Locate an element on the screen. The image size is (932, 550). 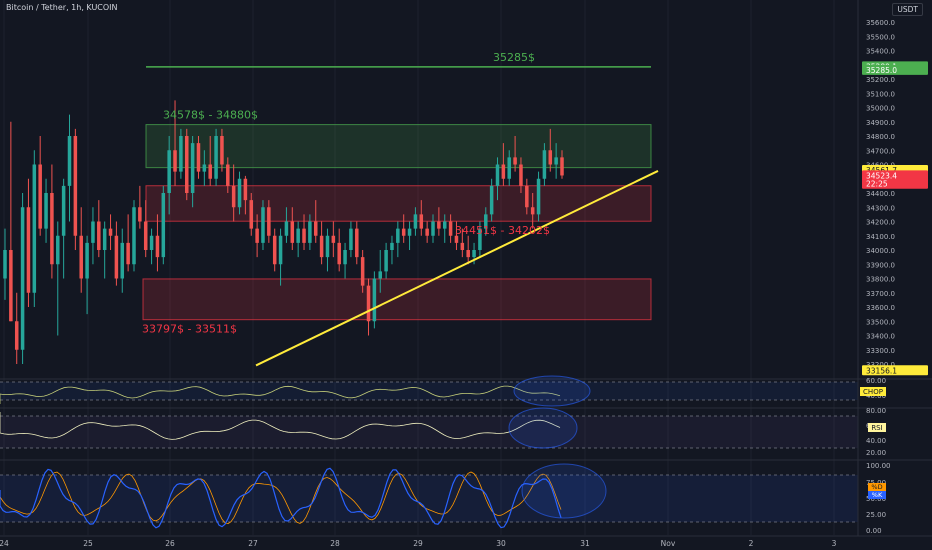
time-axis: 24 25 26 27 28 29 30 31 Nov 2 3 is located at coordinates (466, 541).